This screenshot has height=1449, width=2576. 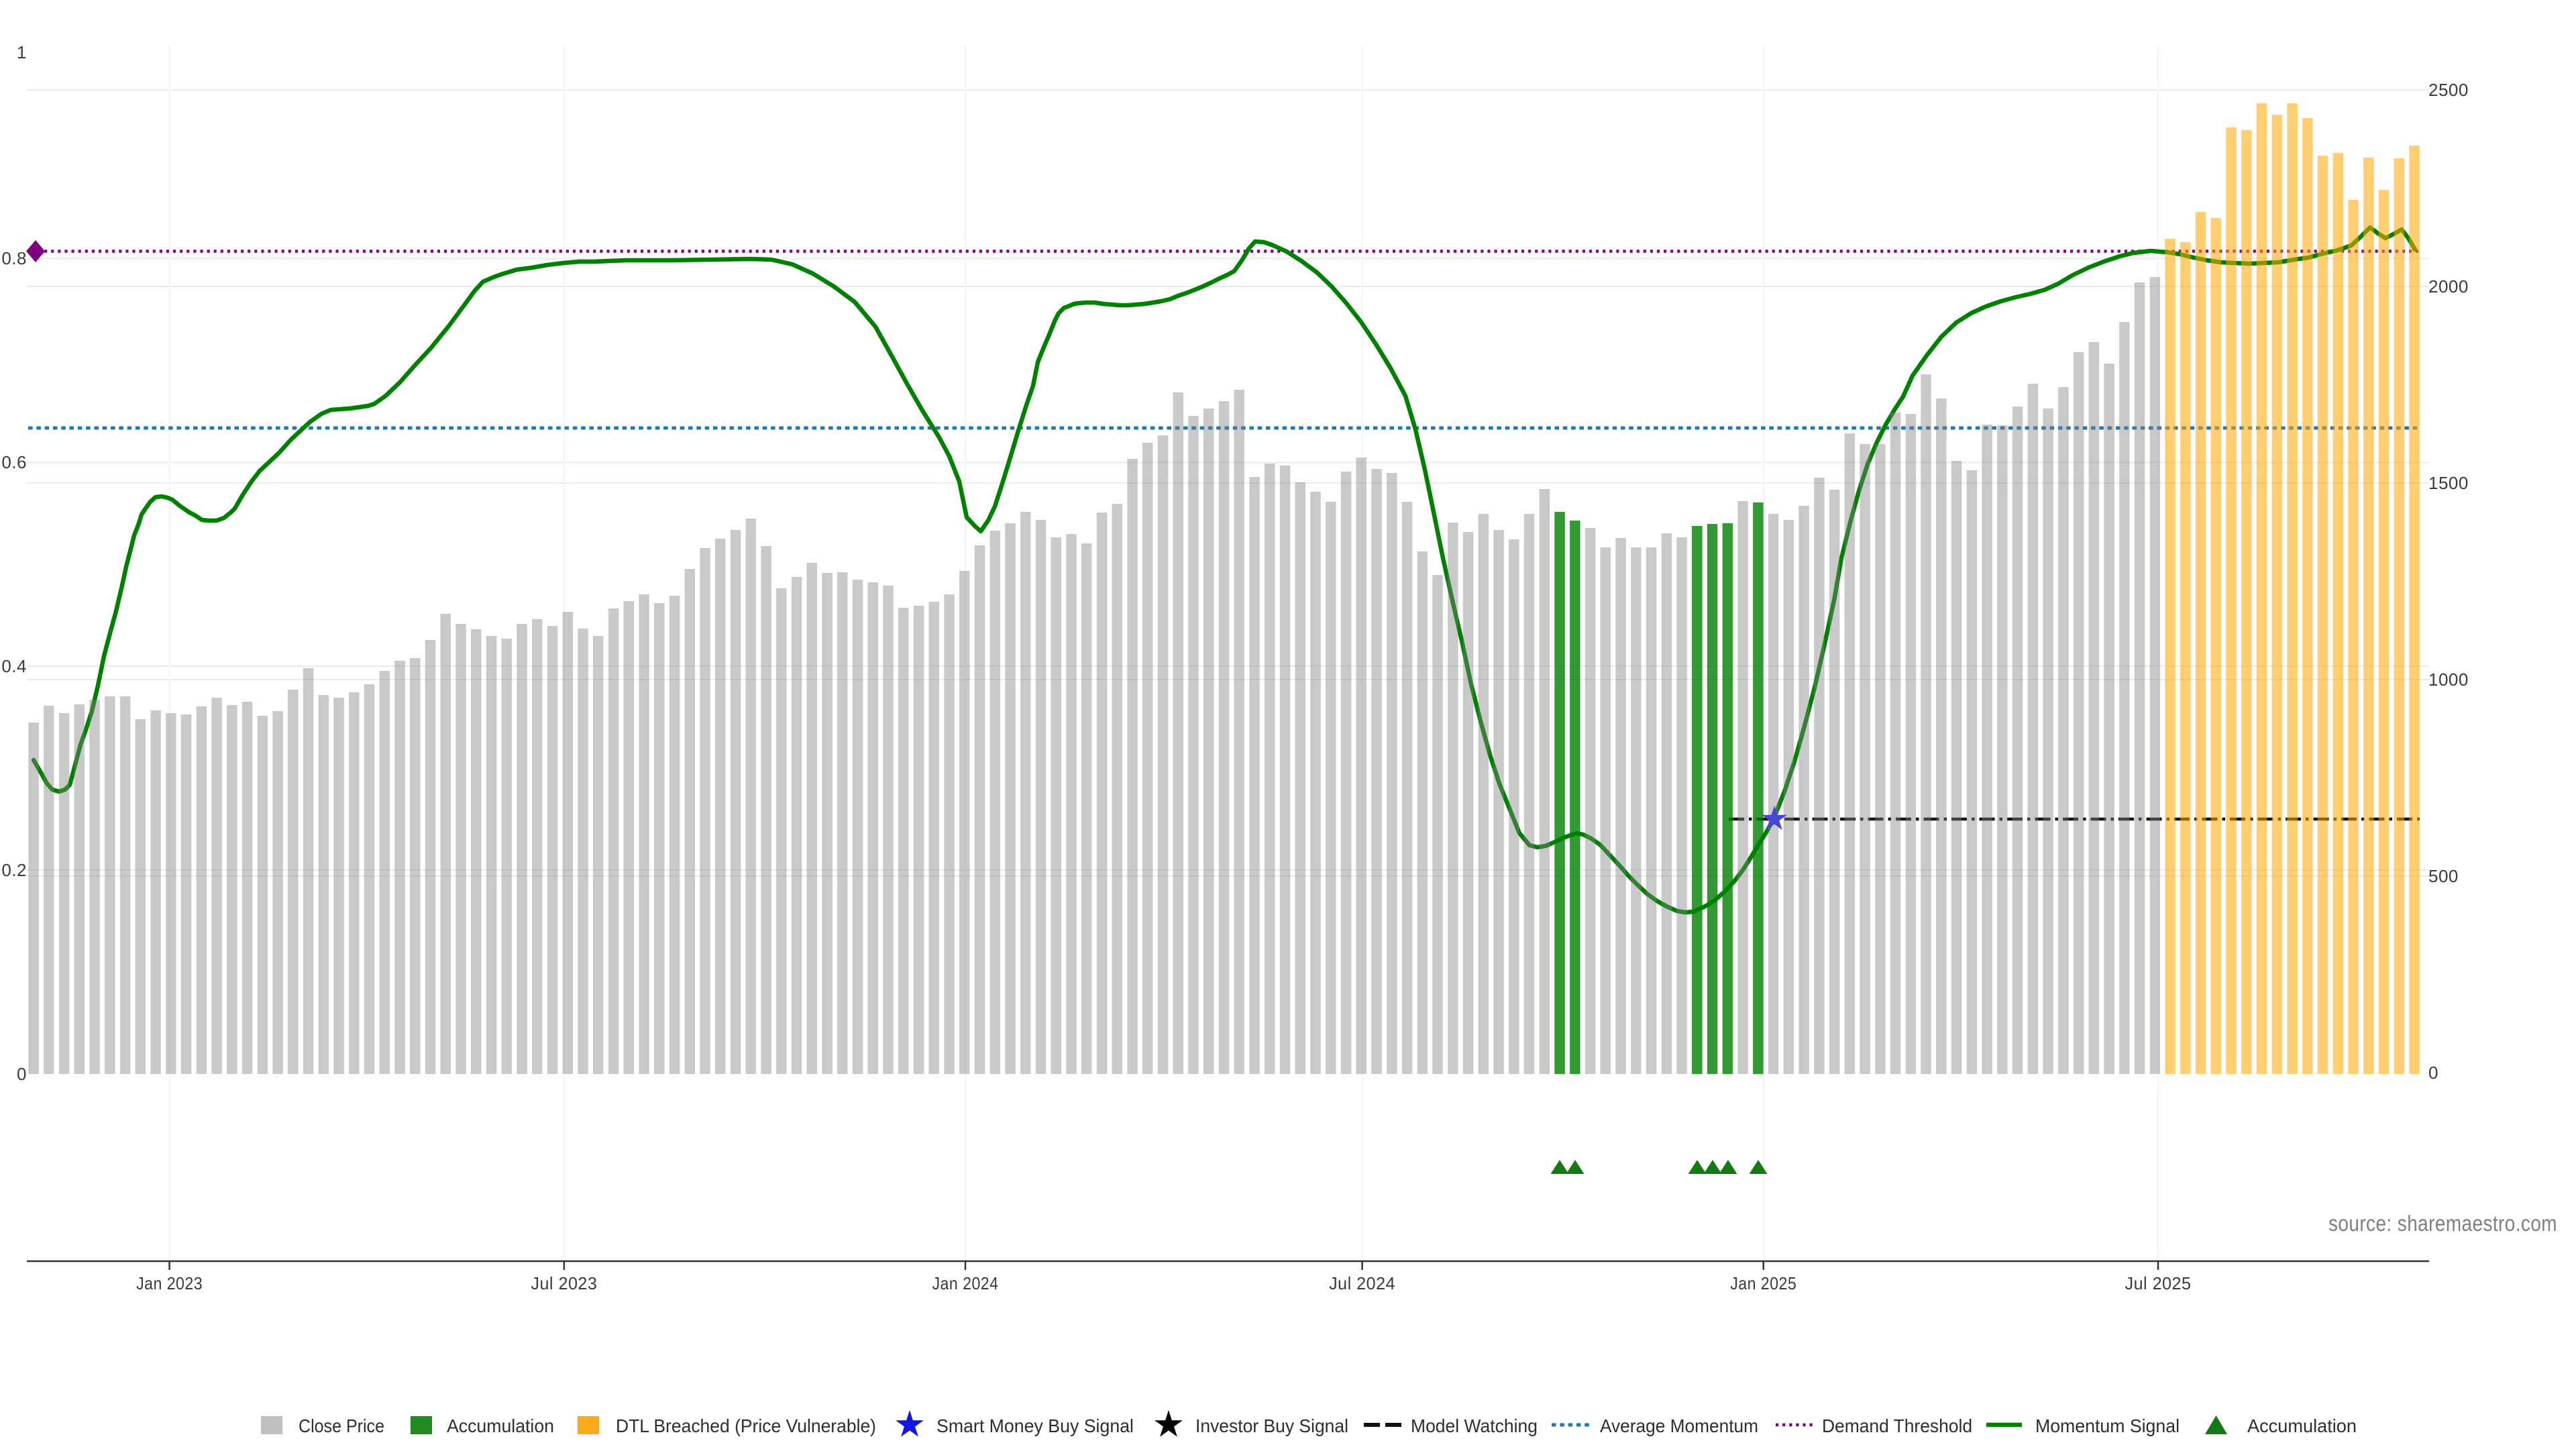 What do you see at coordinates (1362, 1283) in the screenshot?
I see `svg-text: Jul 2024` at bounding box center [1362, 1283].